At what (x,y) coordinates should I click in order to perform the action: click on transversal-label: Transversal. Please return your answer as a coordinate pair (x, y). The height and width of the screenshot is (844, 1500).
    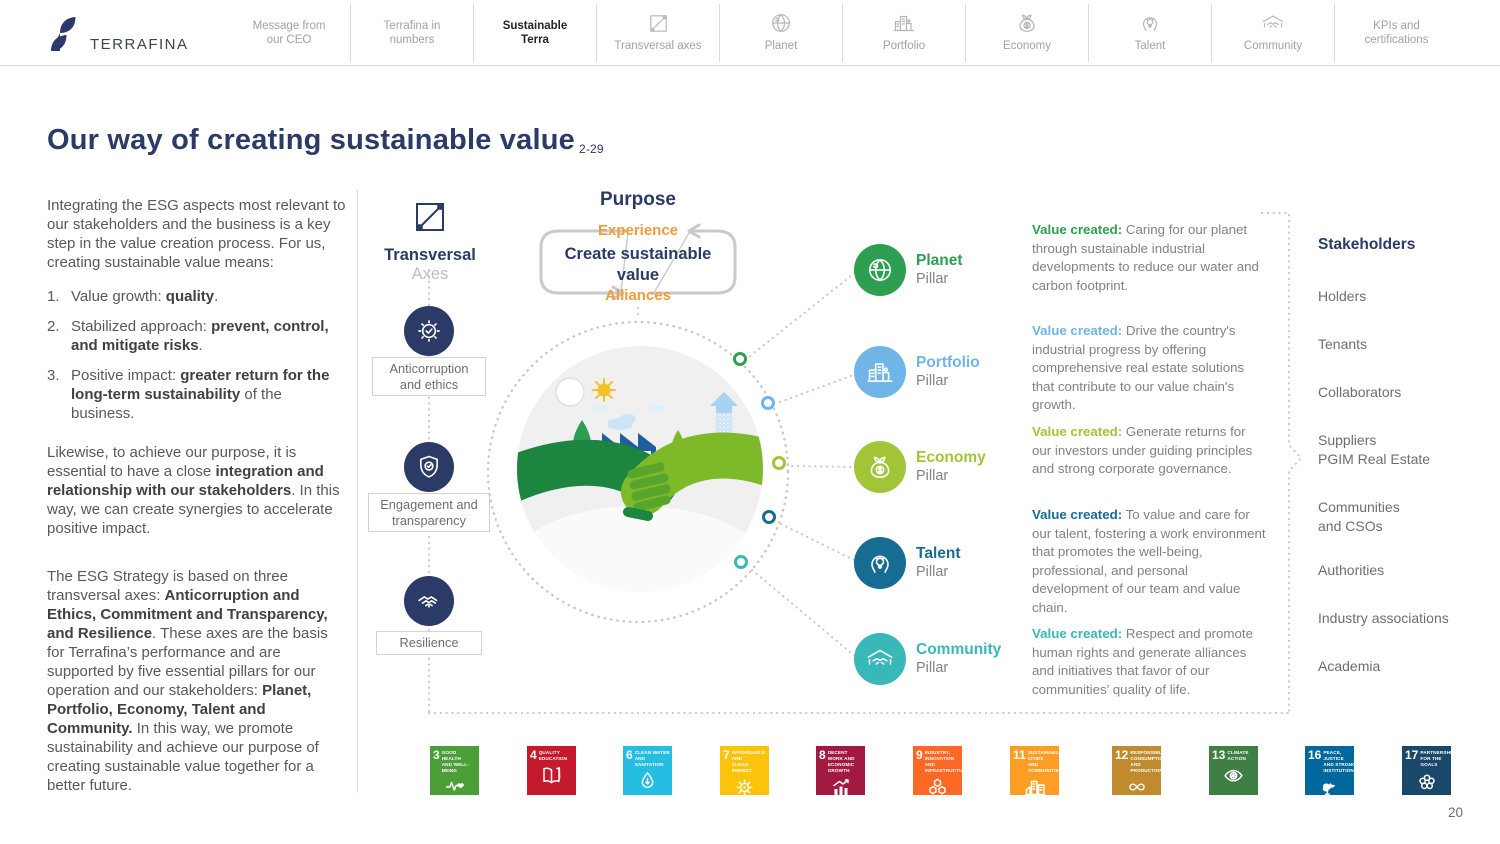
    Looking at the image, I should click on (430, 255).